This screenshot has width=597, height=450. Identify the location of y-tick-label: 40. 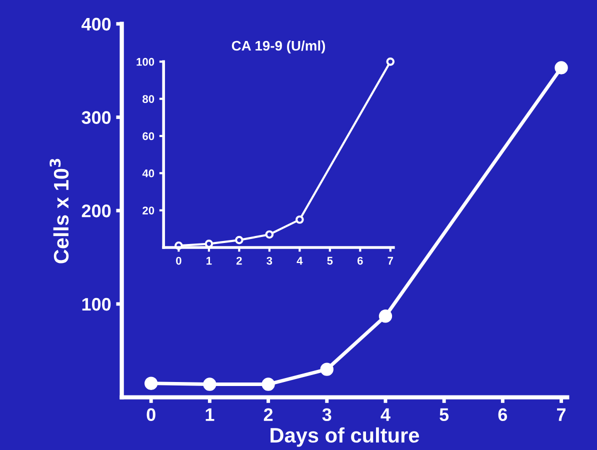
(148, 173).